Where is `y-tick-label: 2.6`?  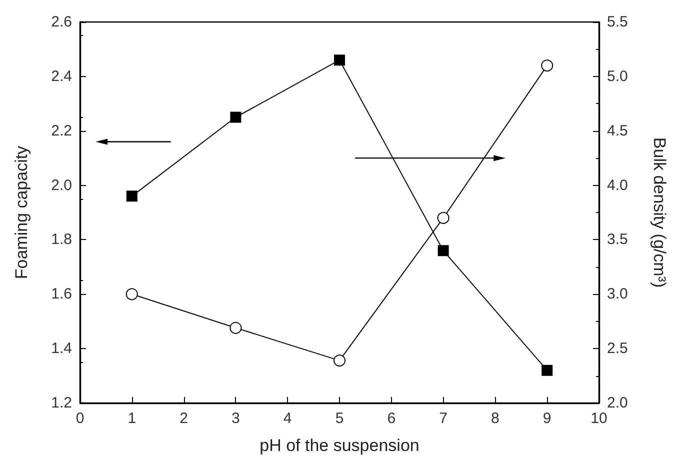 y-tick-label: 2.6 is located at coordinates (61, 22).